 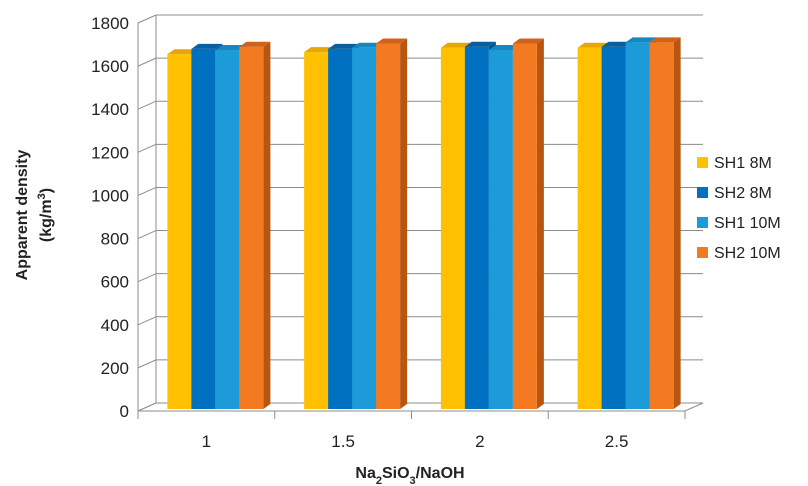 What do you see at coordinates (115, 282) in the screenshot?
I see `y-tick-label: 600` at bounding box center [115, 282].